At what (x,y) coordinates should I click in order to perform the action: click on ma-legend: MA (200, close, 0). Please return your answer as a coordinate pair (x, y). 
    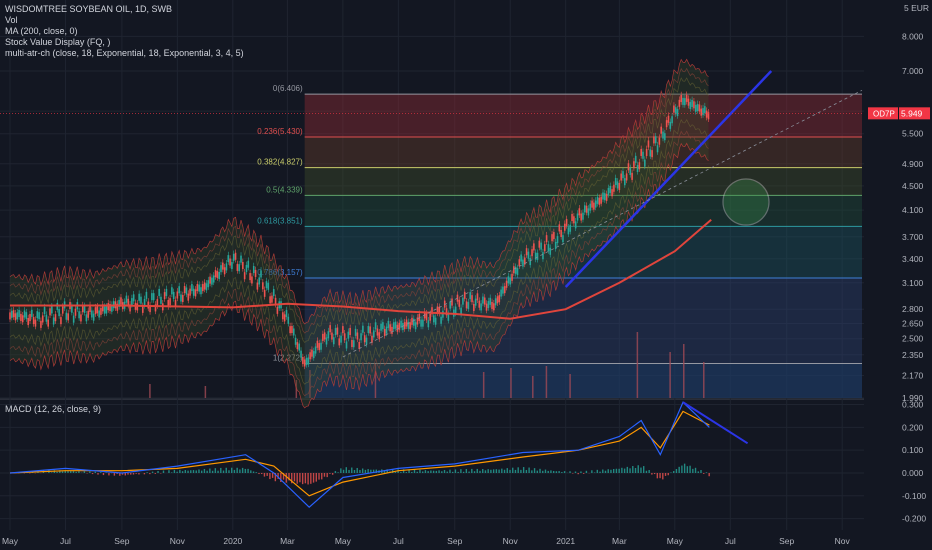
    Looking at the image, I should click on (41, 31).